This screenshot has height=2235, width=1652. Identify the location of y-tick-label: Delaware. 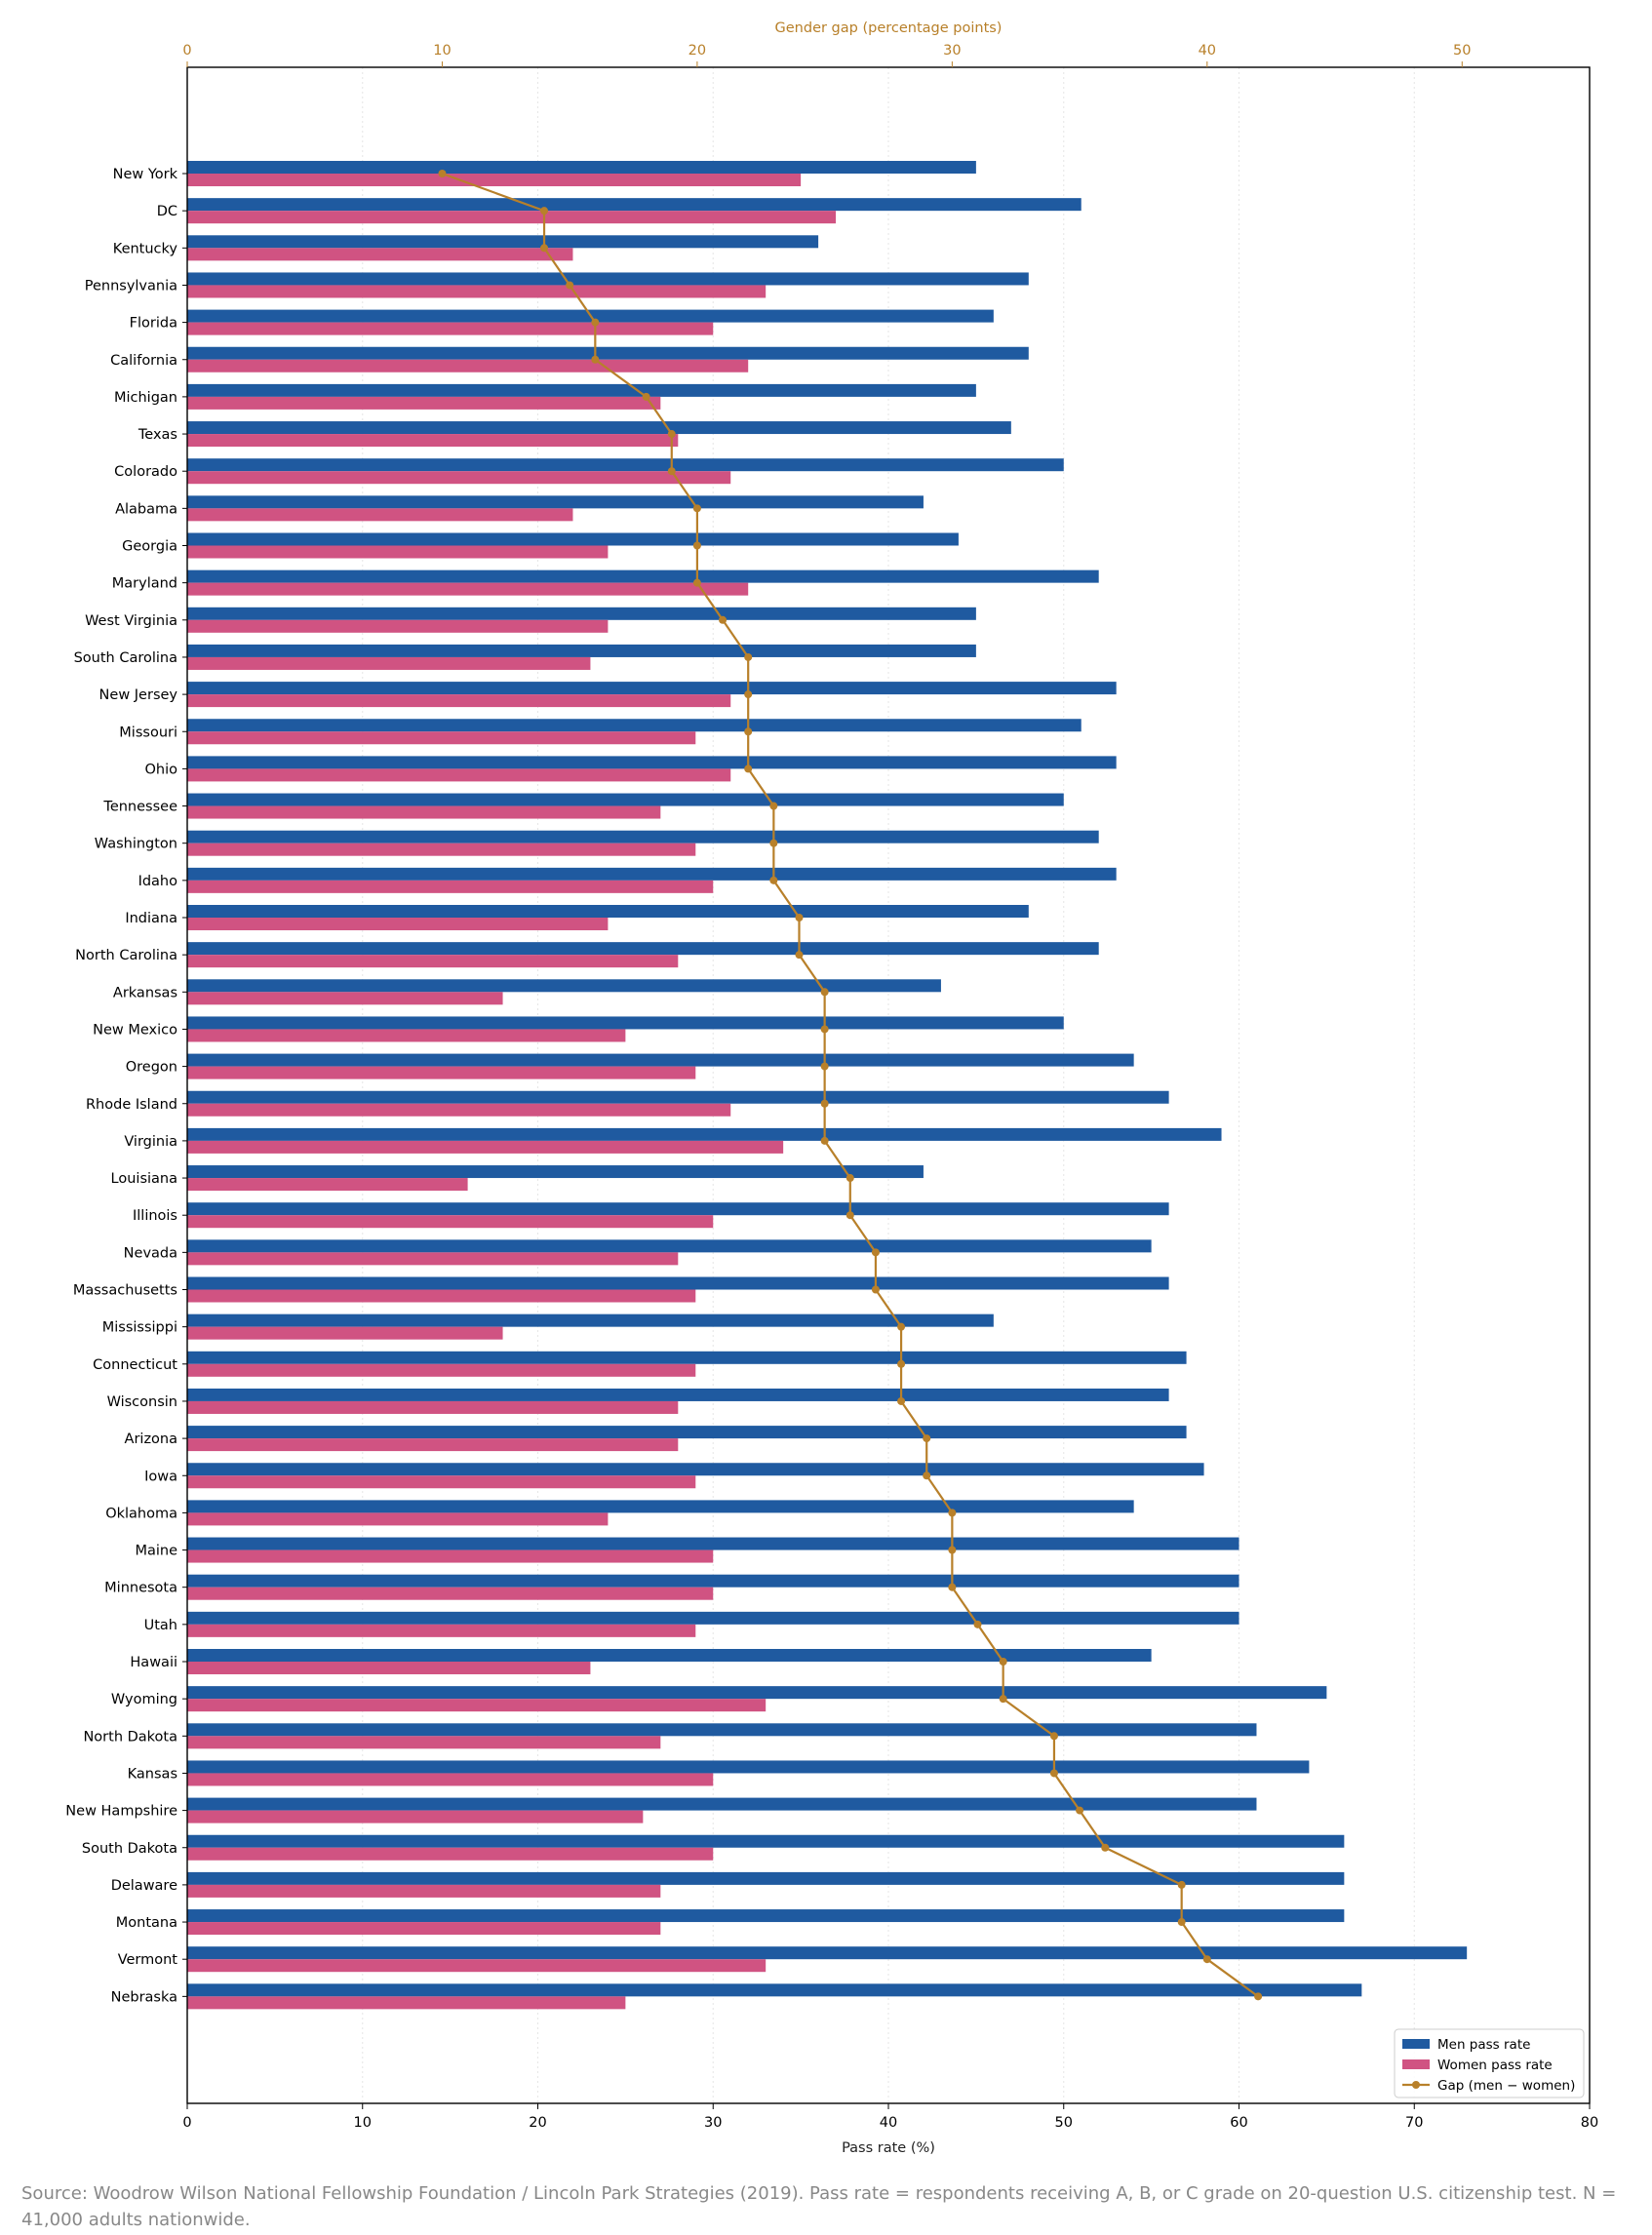
(144, 1886).